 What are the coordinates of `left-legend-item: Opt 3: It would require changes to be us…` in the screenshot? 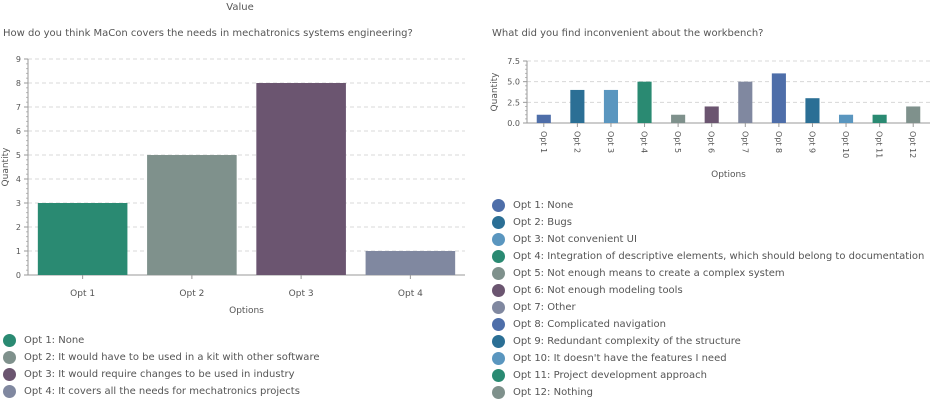 It's located at (161, 374).